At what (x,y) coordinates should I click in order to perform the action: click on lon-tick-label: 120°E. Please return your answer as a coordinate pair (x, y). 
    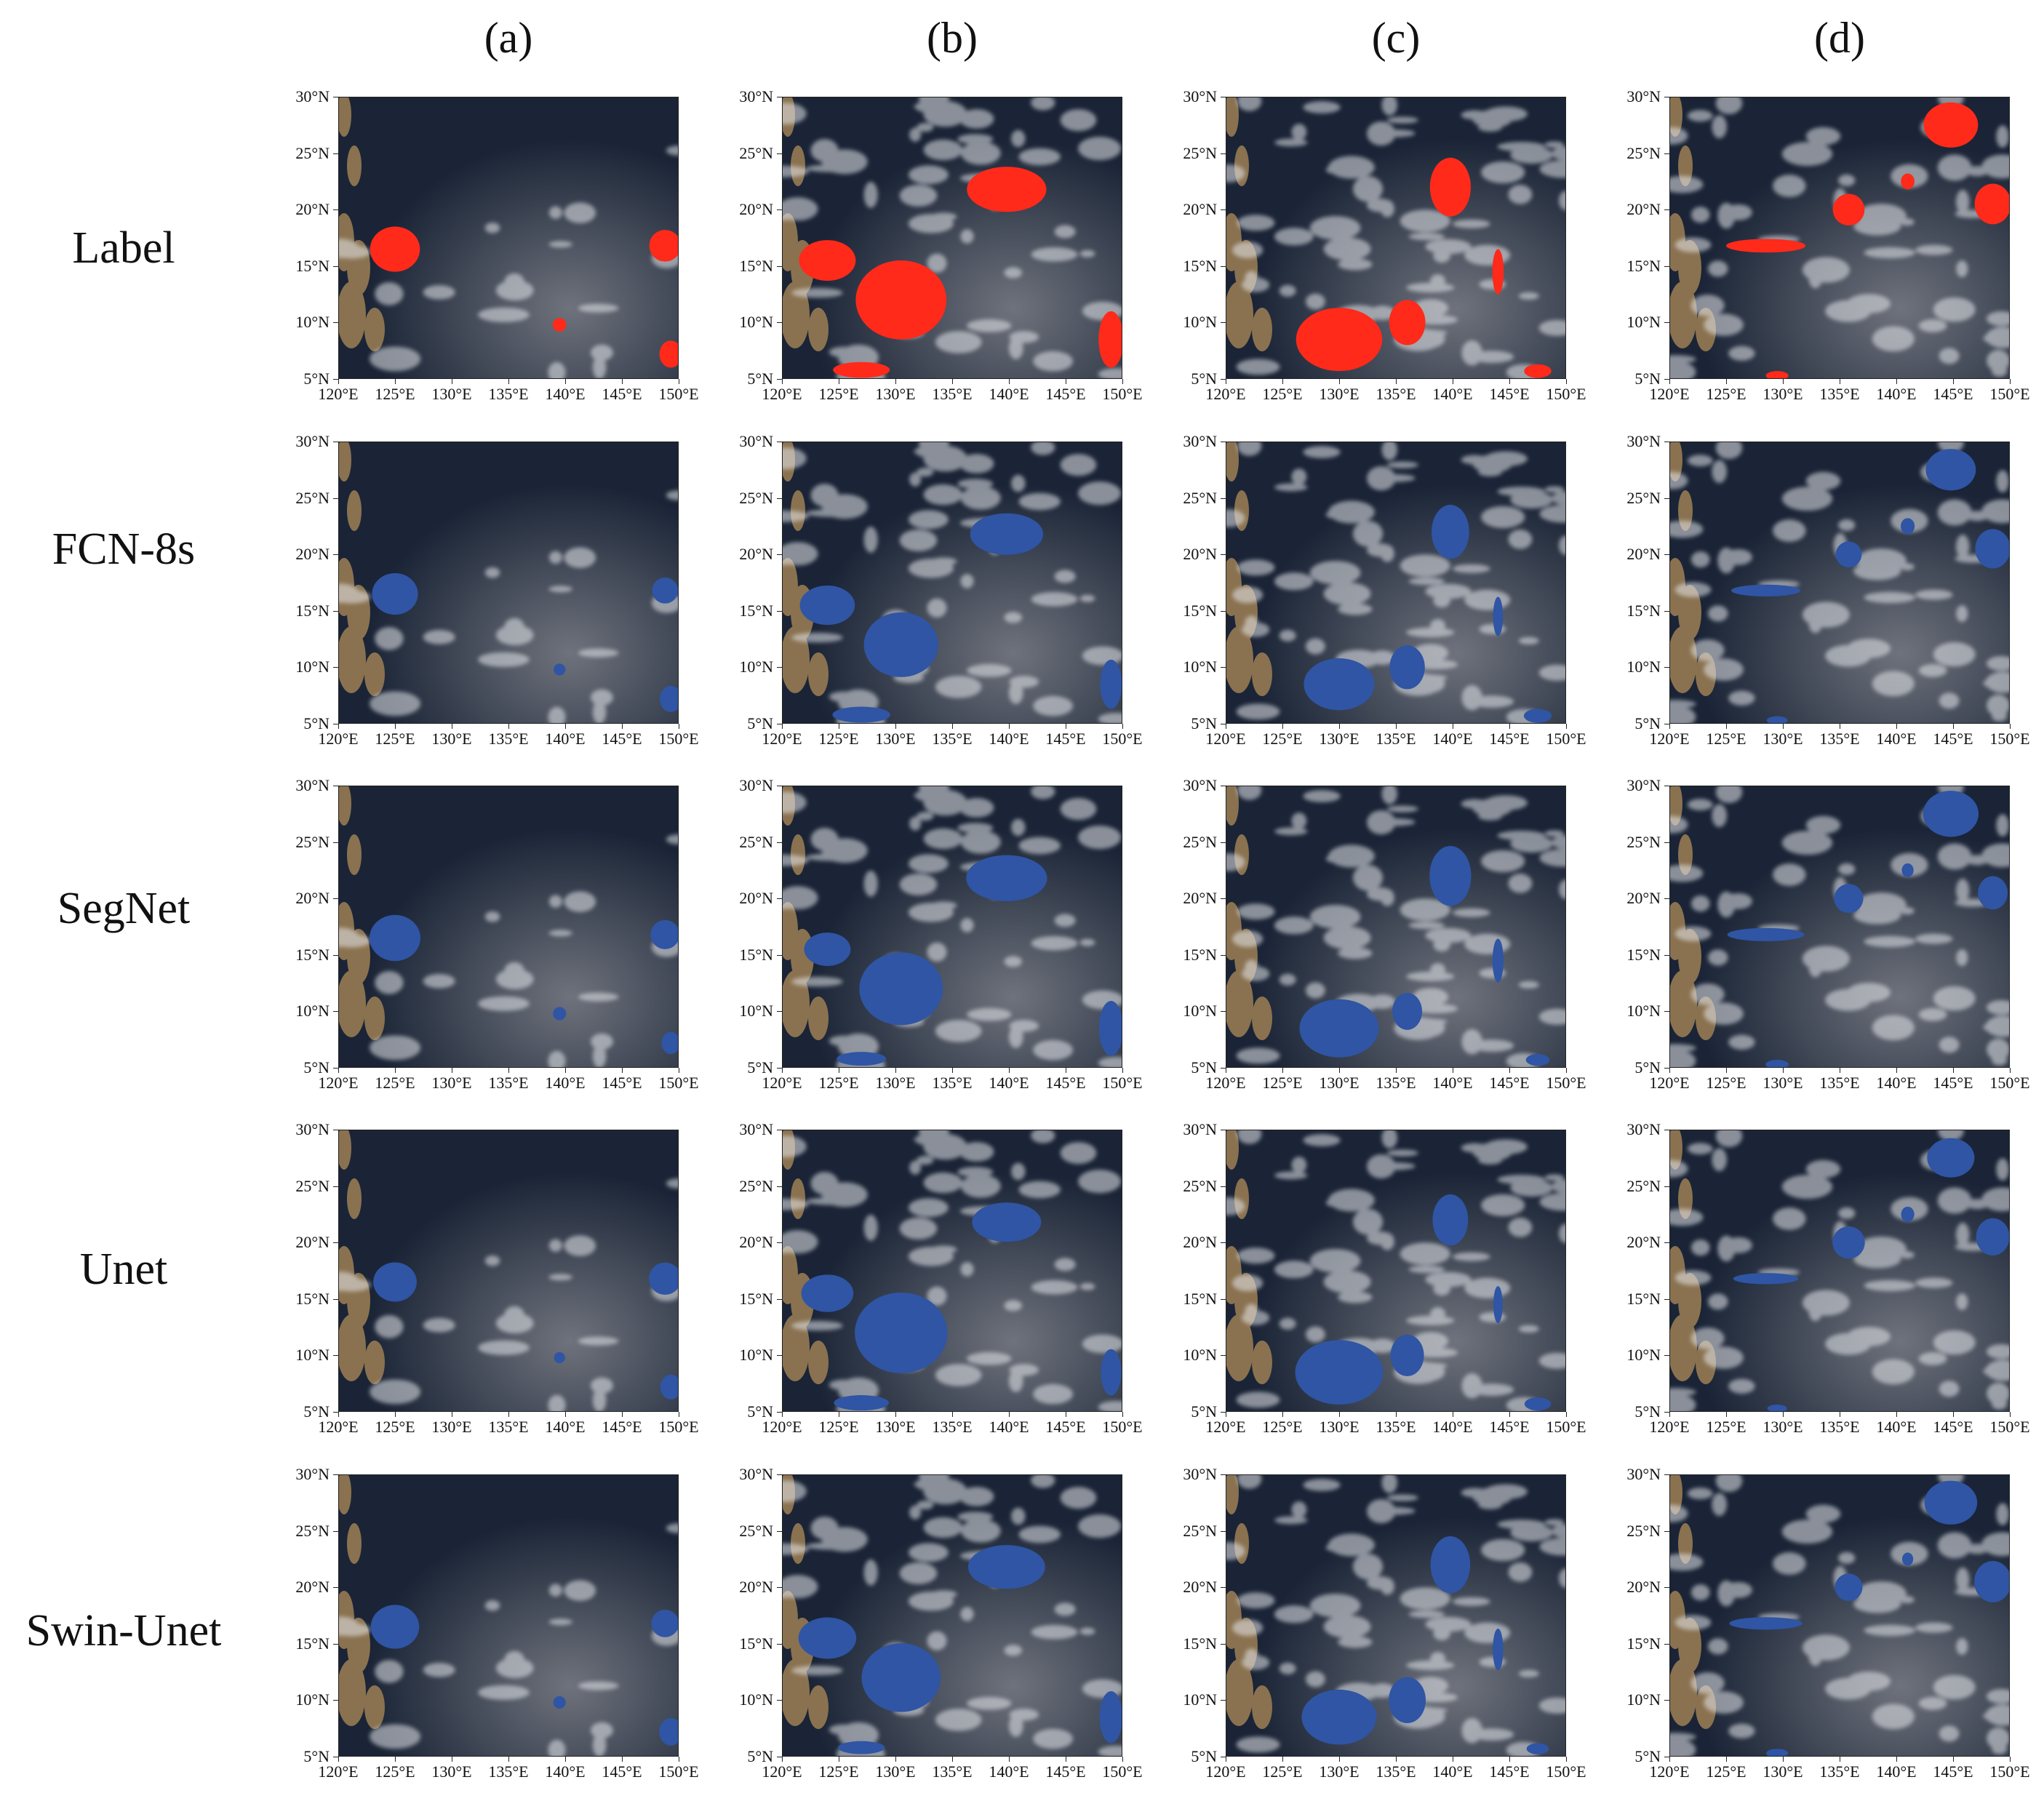
    Looking at the image, I should click on (1669, 739).